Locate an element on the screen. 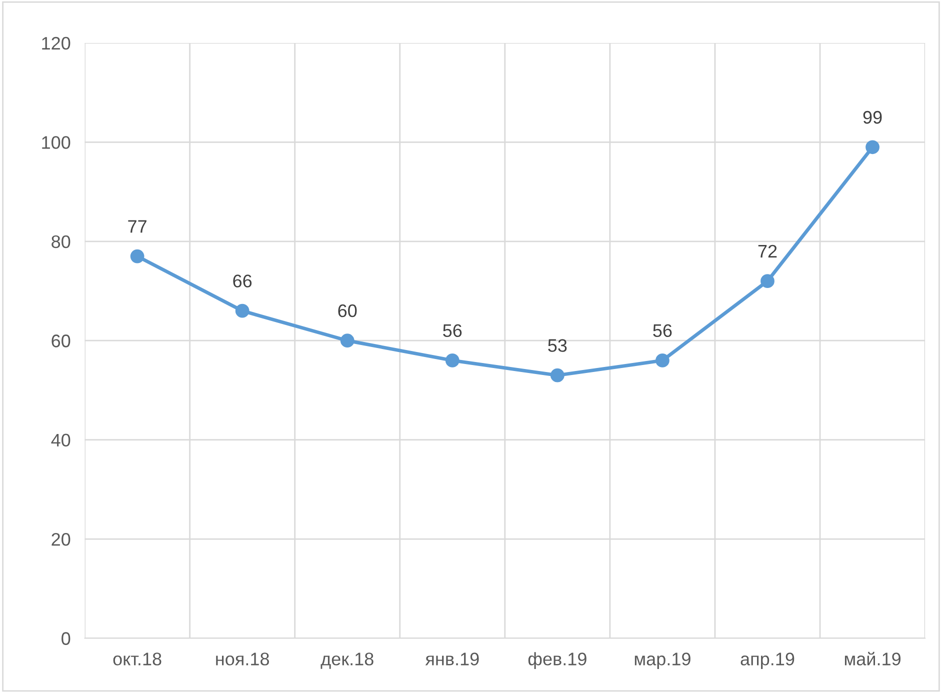 The height and width of the screenshot is (693, 942). y-tick-label: 20 is located at coordinates (61, 539).